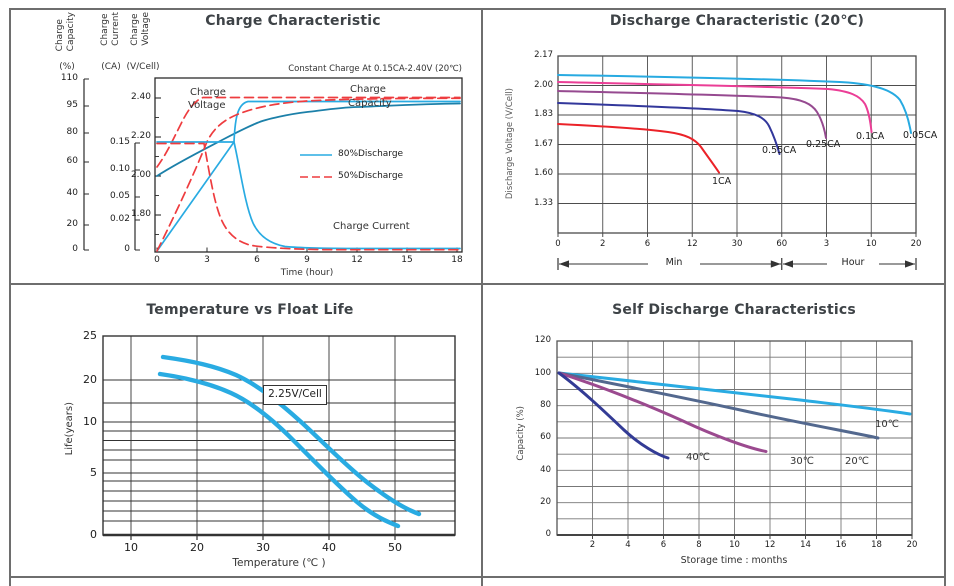 The height and width of the screenshot is (586, 954). I want to click on charge-capacity-tick: 20, so click(72, 224).